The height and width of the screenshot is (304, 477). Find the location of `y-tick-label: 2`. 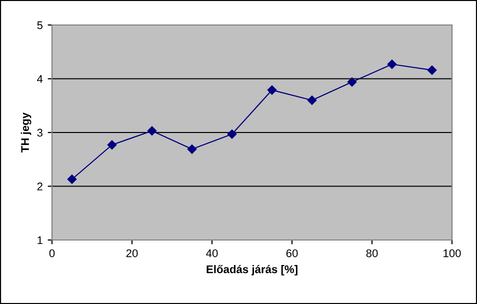

y-tick-label: 2 is located at coordinates (39, 186).